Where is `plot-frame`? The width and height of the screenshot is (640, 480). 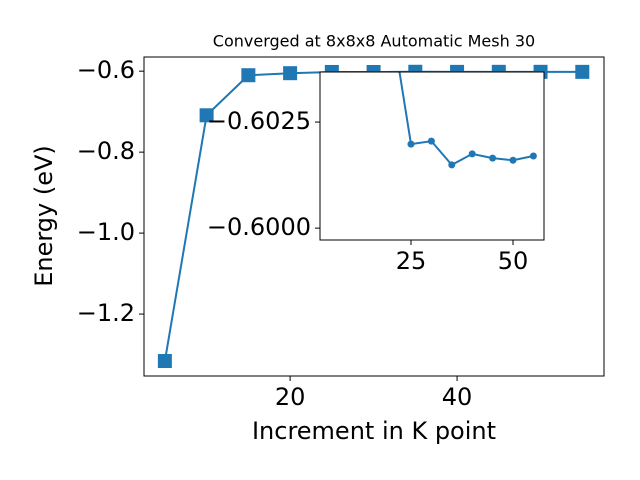 plot-frame is located at coordinates (432, 156).